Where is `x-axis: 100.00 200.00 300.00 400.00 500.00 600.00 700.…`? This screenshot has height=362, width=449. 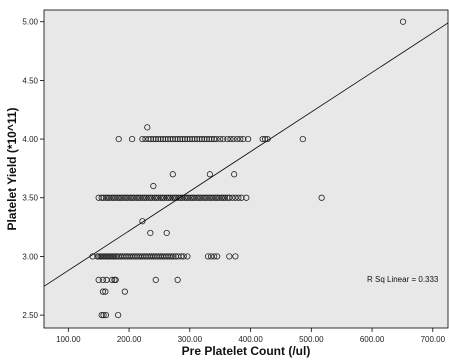 x-axis: 100.00 200.00 300.00 400.00 500.00 600.00 700.… is located at coordinates (251, 336).